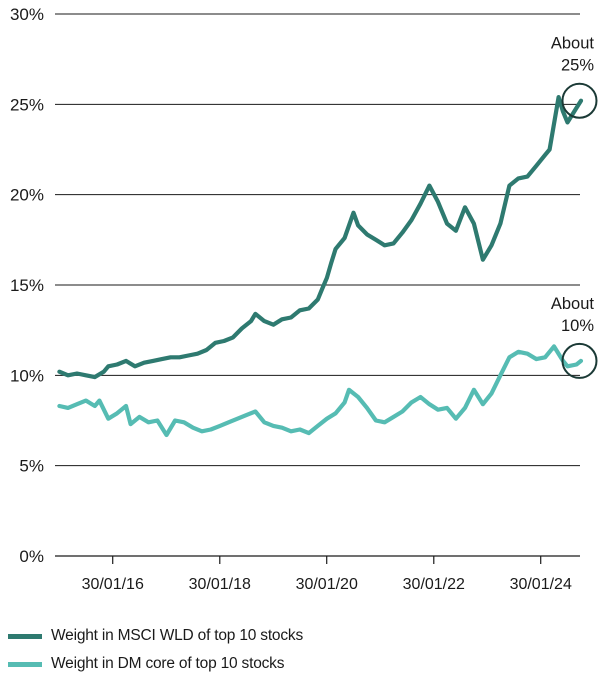 The width and height of the screenshot is (599, 682). I want to click on x-tick-label: 30/01/18, so click(220, 584).